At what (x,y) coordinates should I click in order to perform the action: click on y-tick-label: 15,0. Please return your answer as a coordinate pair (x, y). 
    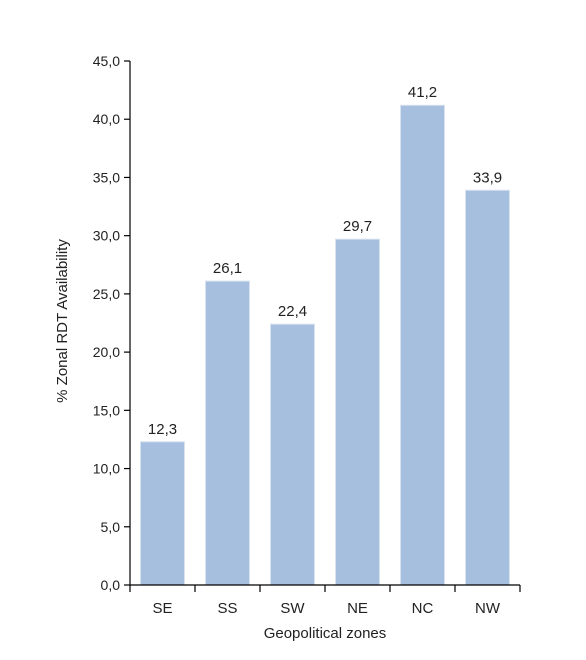
    Looking at the image, I should click on (106, 410).